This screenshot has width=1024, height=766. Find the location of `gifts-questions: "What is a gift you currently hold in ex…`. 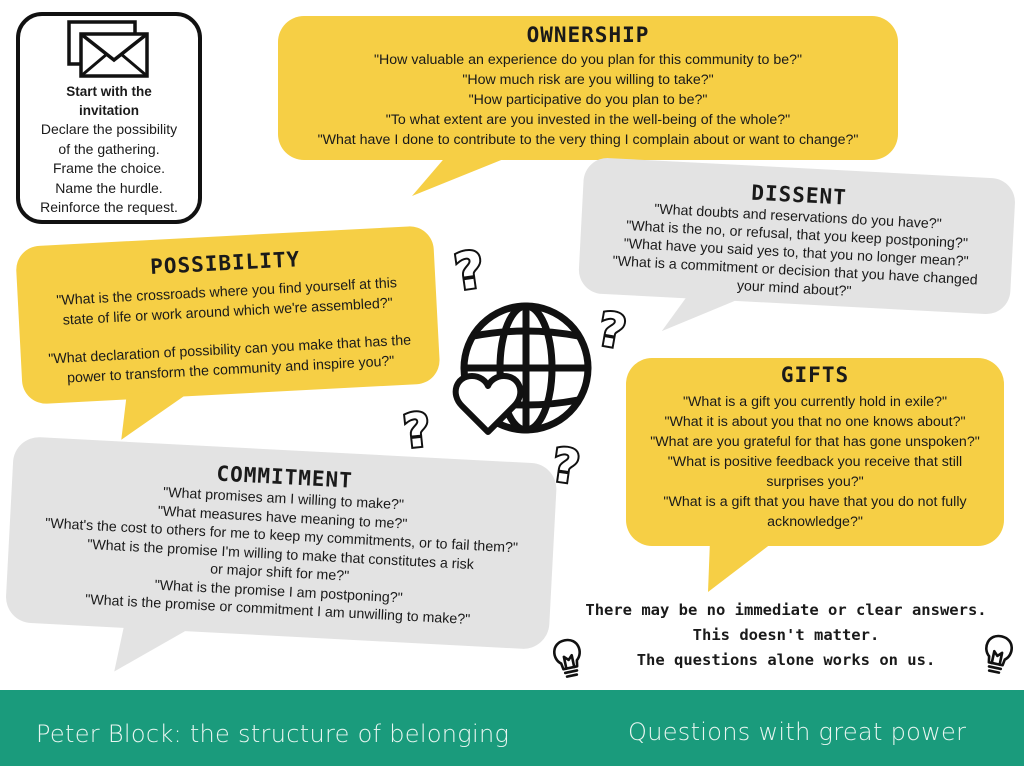

gifts-questions: "What is a gift you currently hold in ex… is located at coordinates (815, 462).